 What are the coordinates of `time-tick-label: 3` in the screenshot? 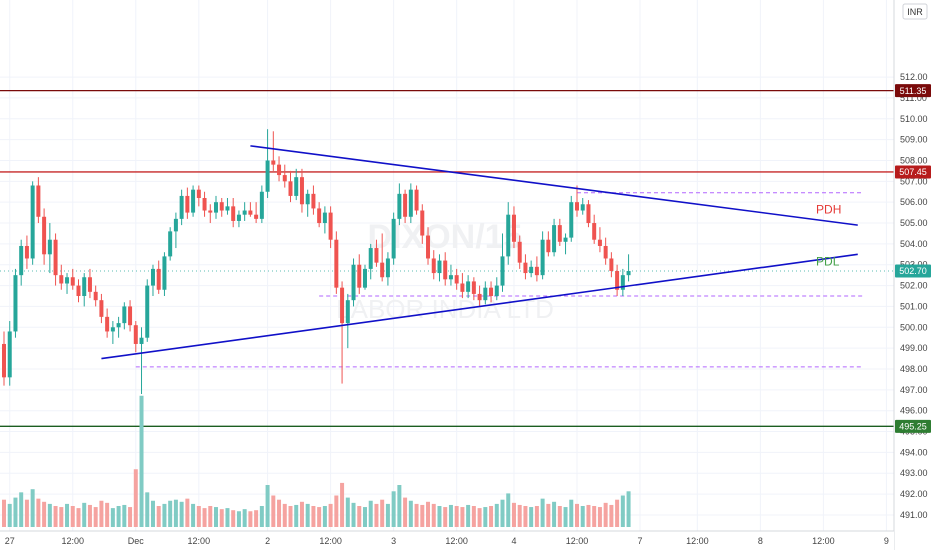 It's located at (393, 541).